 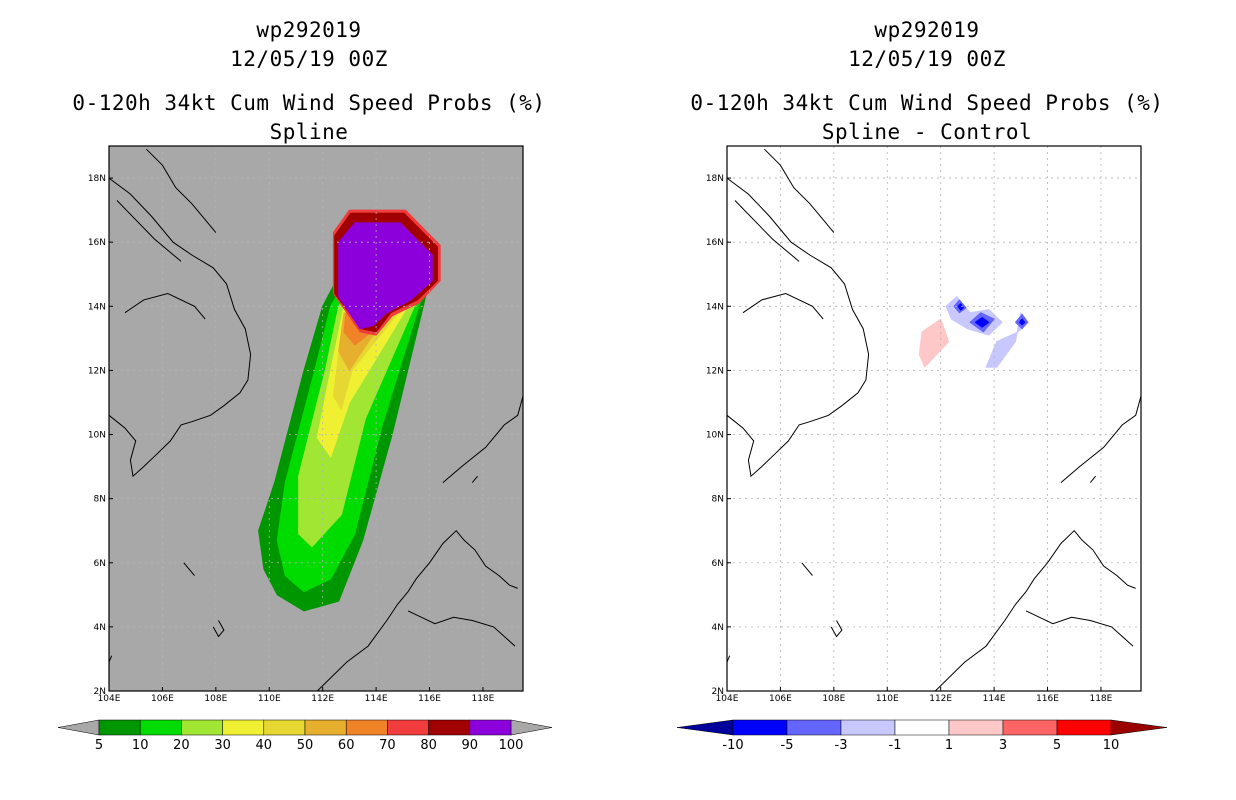 What do you see at coordinates (922, 736) in the screenshot?
I see `colorbar: -10 -5 -3 -1 1 3 5 10` at bounding box center [922, 736].